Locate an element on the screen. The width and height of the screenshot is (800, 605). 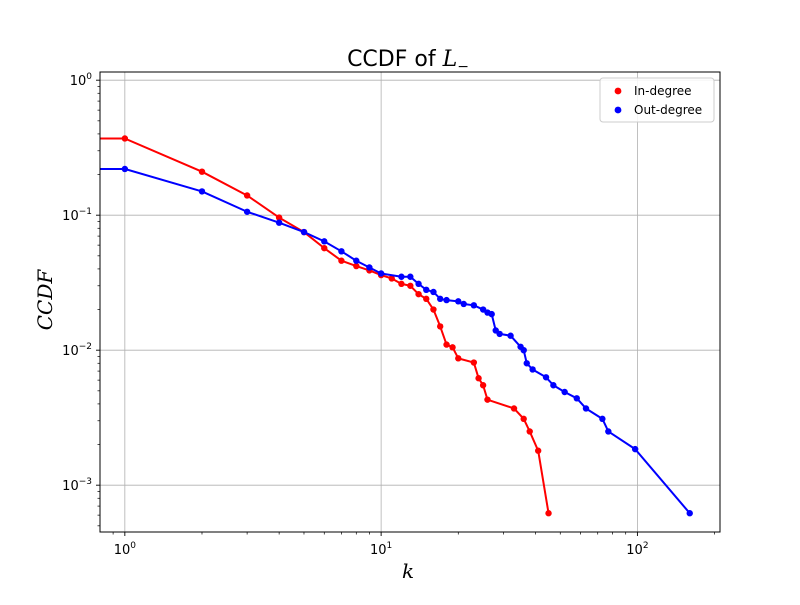
y-tick-label: 10⁻³ is located at coordinates (77, 485).